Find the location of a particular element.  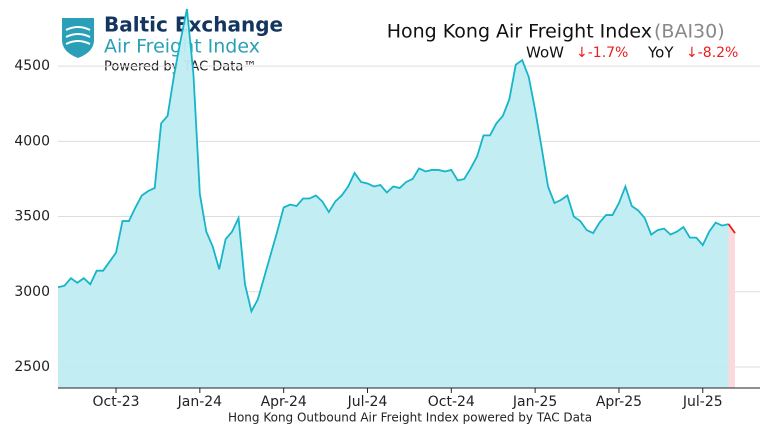

logo-shield is located at coordinates (78, 38).